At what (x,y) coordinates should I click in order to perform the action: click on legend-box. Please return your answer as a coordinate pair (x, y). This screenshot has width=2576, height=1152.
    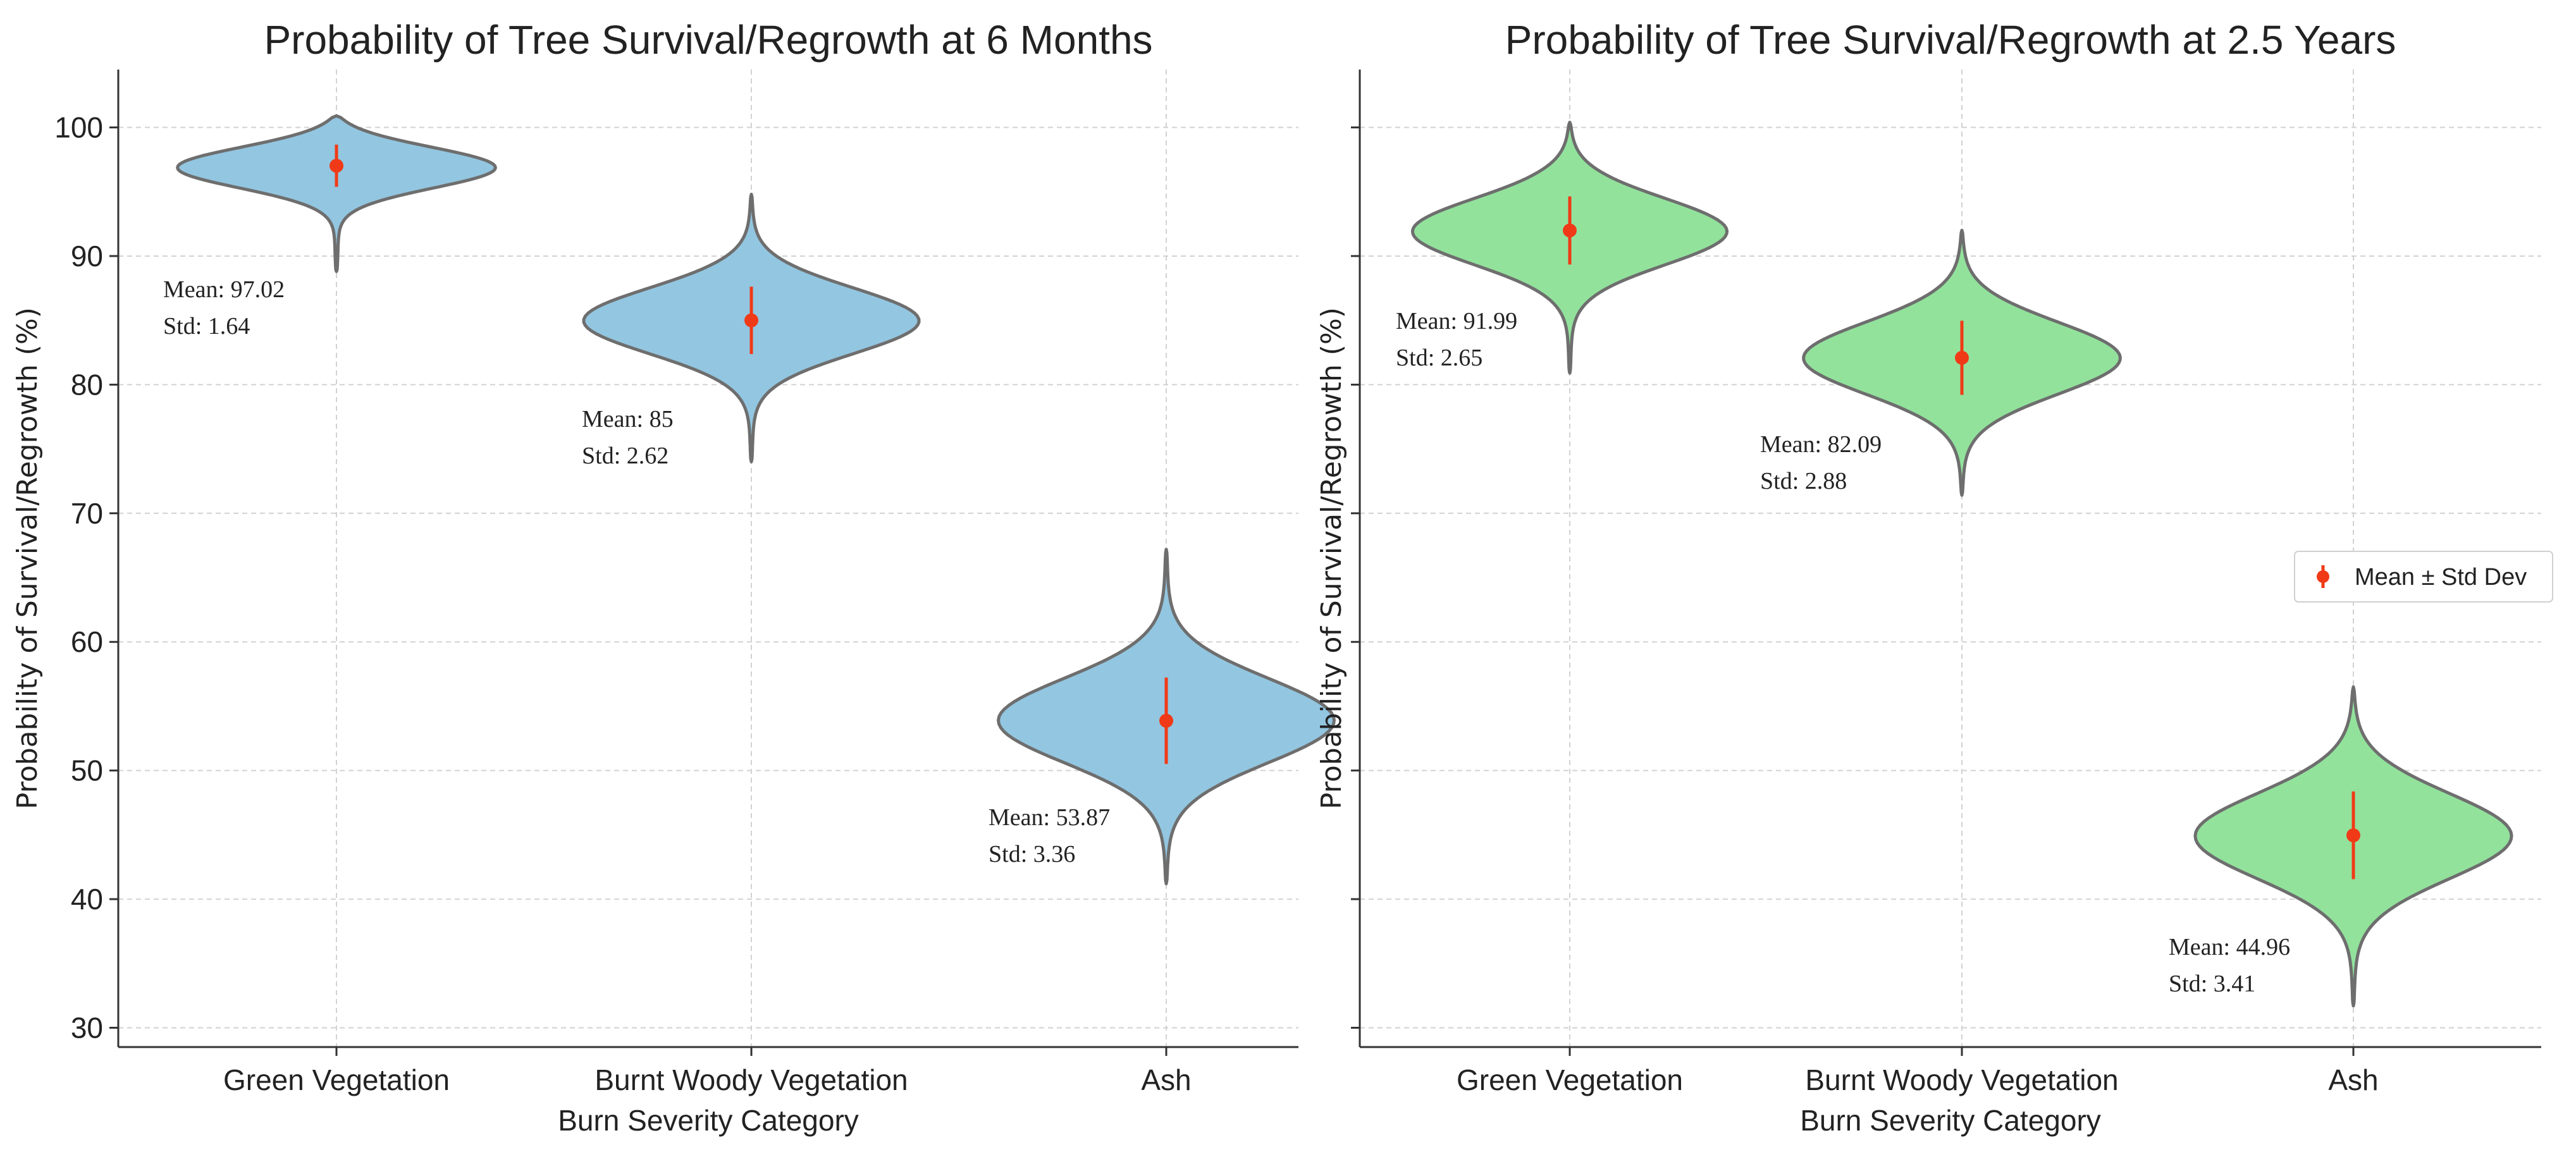
    Looking at the image, I should click on (2423, 577).